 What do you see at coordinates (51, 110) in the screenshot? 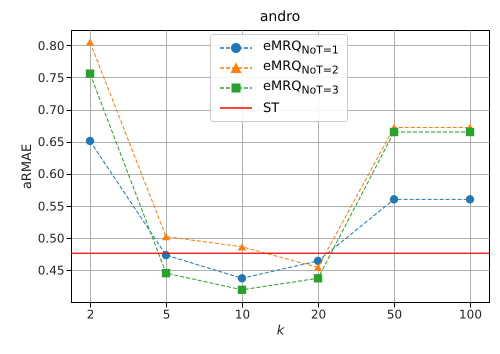
I see `y-tick-label: 0.70` at bounding box center [51, 110].